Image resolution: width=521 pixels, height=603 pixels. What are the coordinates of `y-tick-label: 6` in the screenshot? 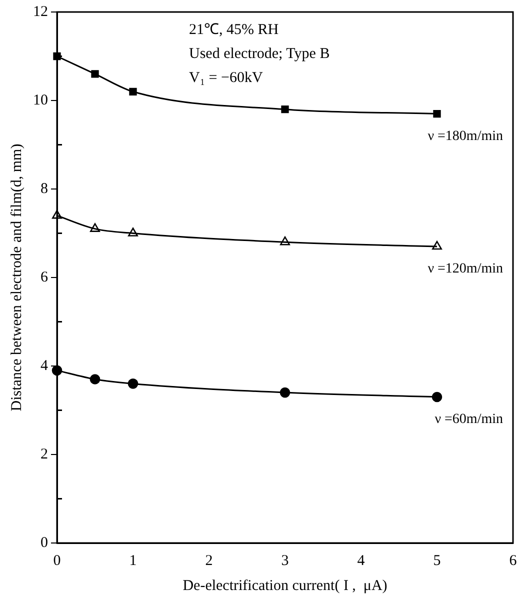 It's located at (44, 277).